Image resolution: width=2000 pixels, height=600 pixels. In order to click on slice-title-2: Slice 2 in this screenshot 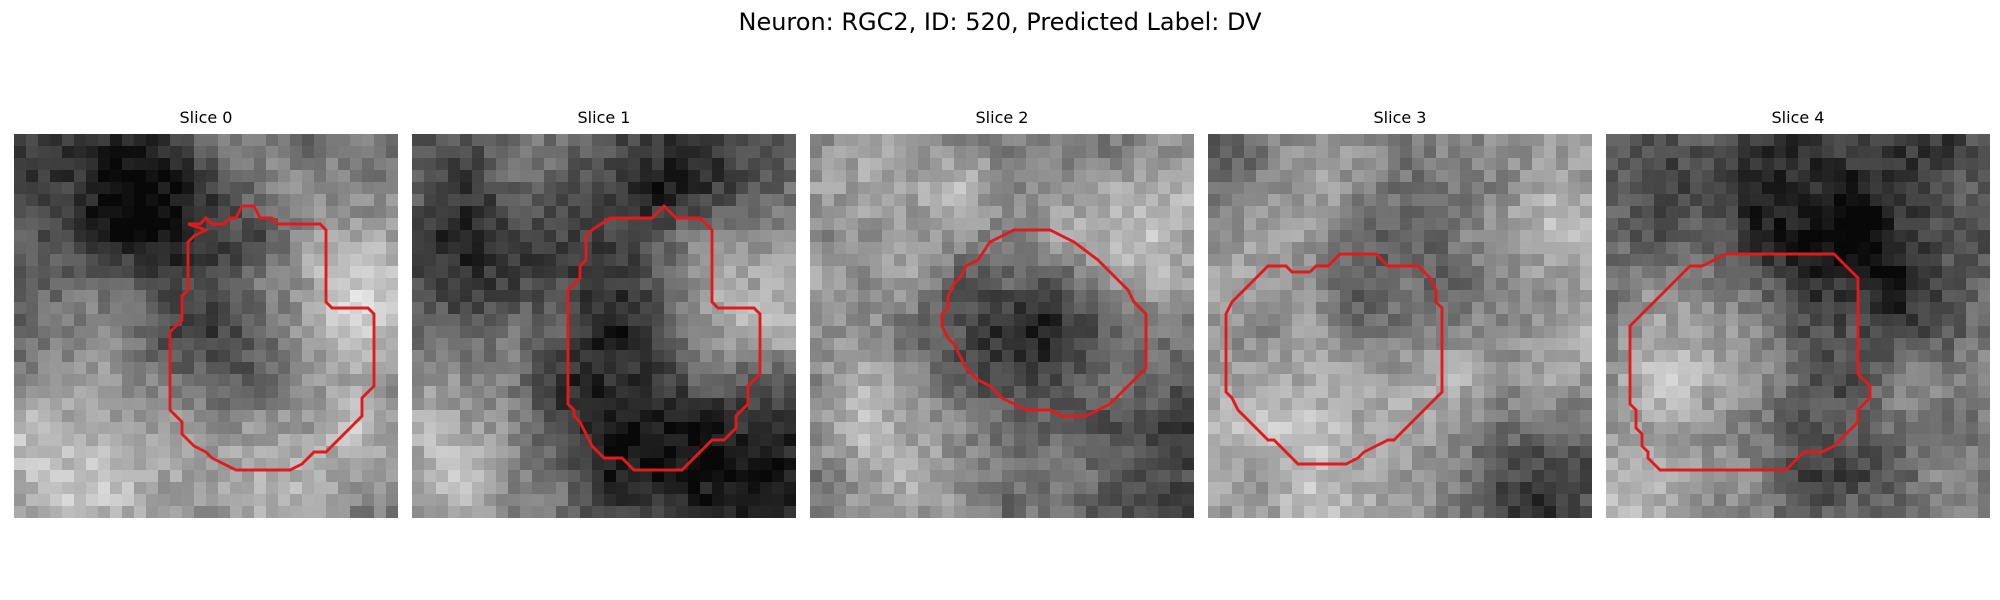, I will do `click(1002, 117)`.